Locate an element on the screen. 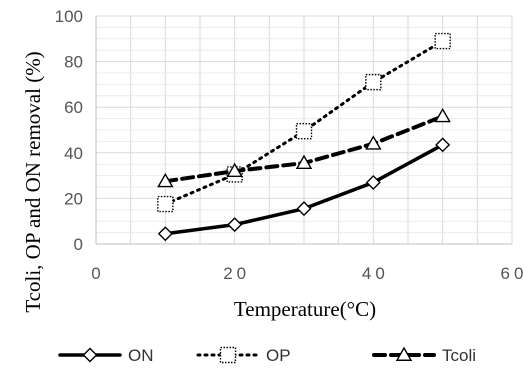  legend-item-on: ON is located at coordinates (106, 355).